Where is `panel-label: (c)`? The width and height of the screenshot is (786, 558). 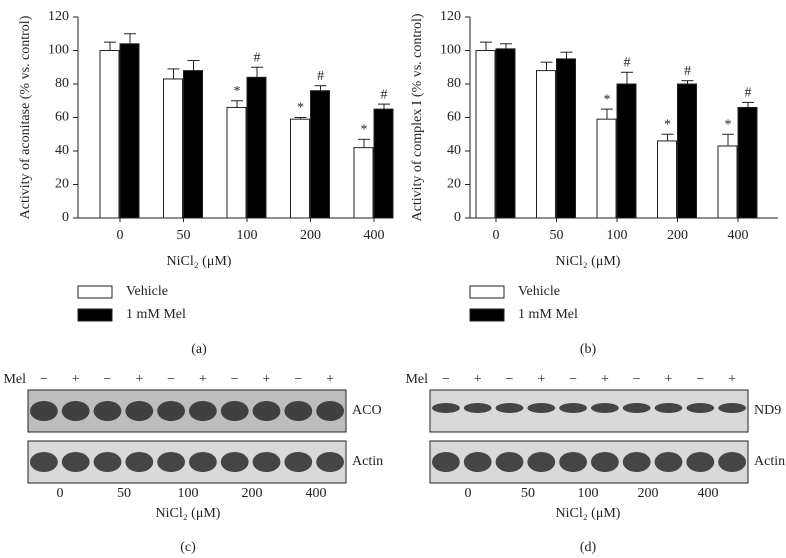
panel-label: (c) is located at coordinates (188, 547).